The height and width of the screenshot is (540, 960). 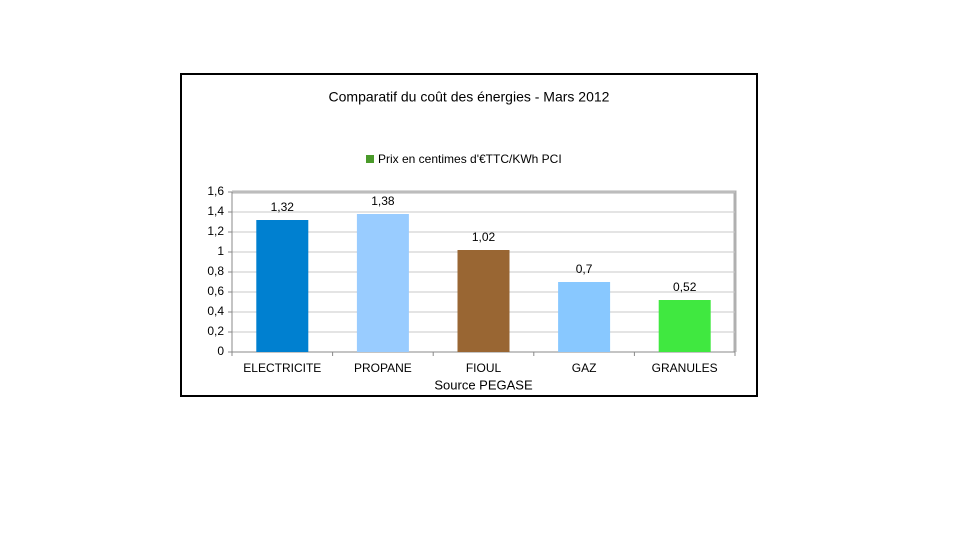 I want to click on y-tick-label: 1,2, so click(x=215, y=231).